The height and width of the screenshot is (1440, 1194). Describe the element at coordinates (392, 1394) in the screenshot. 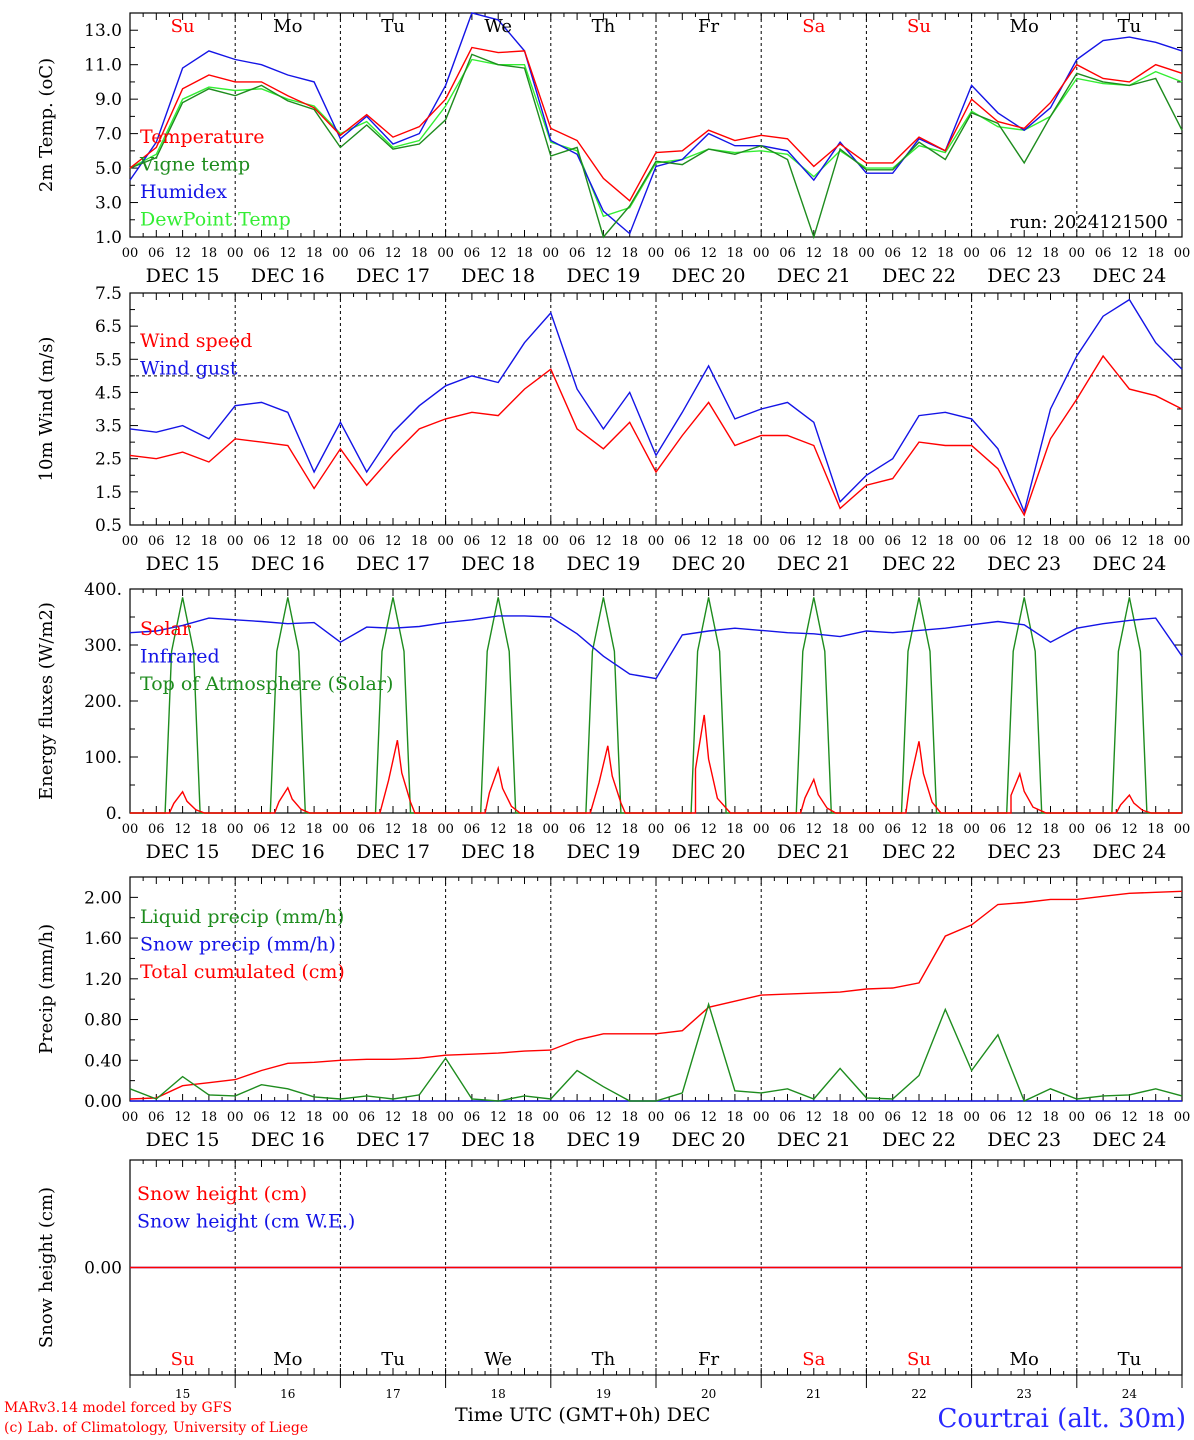

I see `day-number-label: 17` at that location.